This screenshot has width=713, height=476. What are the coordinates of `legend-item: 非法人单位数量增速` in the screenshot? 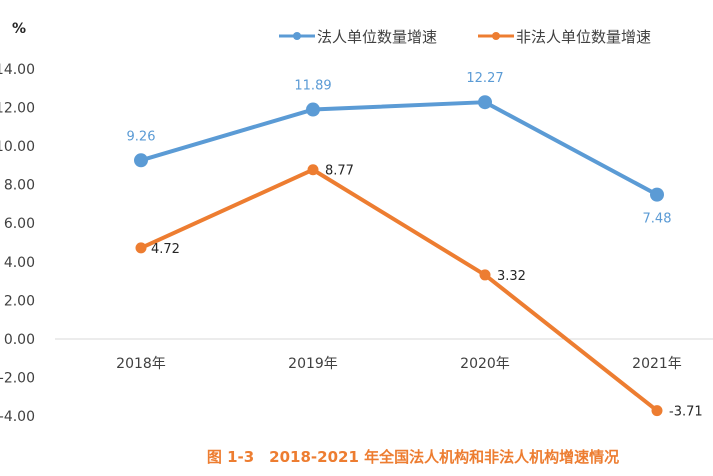 It's located at (564, 37).